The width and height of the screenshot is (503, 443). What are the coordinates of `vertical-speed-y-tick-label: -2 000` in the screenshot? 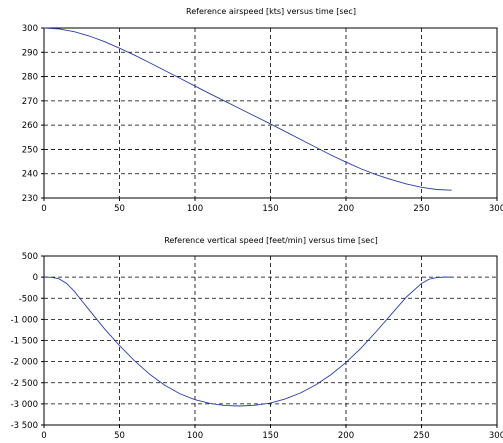 It's located at (24, 363).